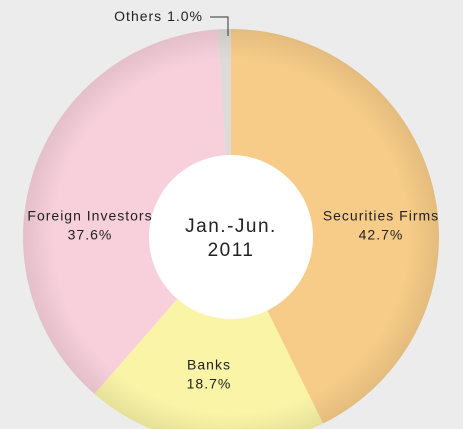 This screenshot has height=429, width=463. I want to click on slice-value: 42.7%, so click(381, 235).